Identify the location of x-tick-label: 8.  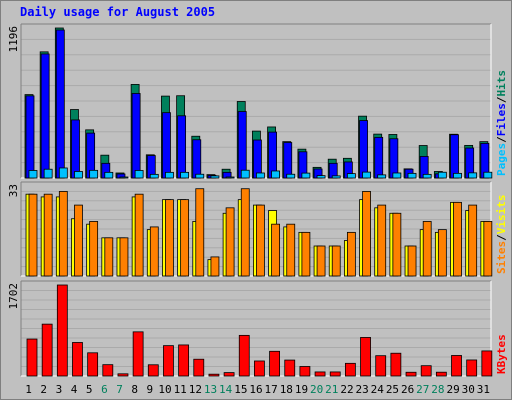
(134, 389).